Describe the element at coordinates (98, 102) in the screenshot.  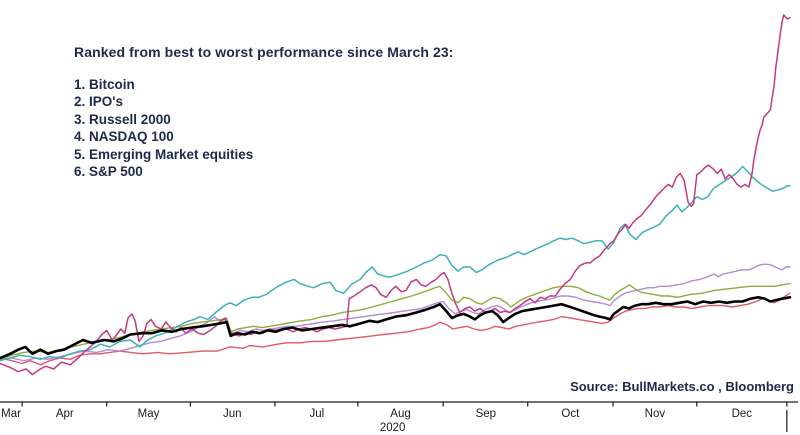
I see `ranking-item-2: 2. IPO's` at that location.